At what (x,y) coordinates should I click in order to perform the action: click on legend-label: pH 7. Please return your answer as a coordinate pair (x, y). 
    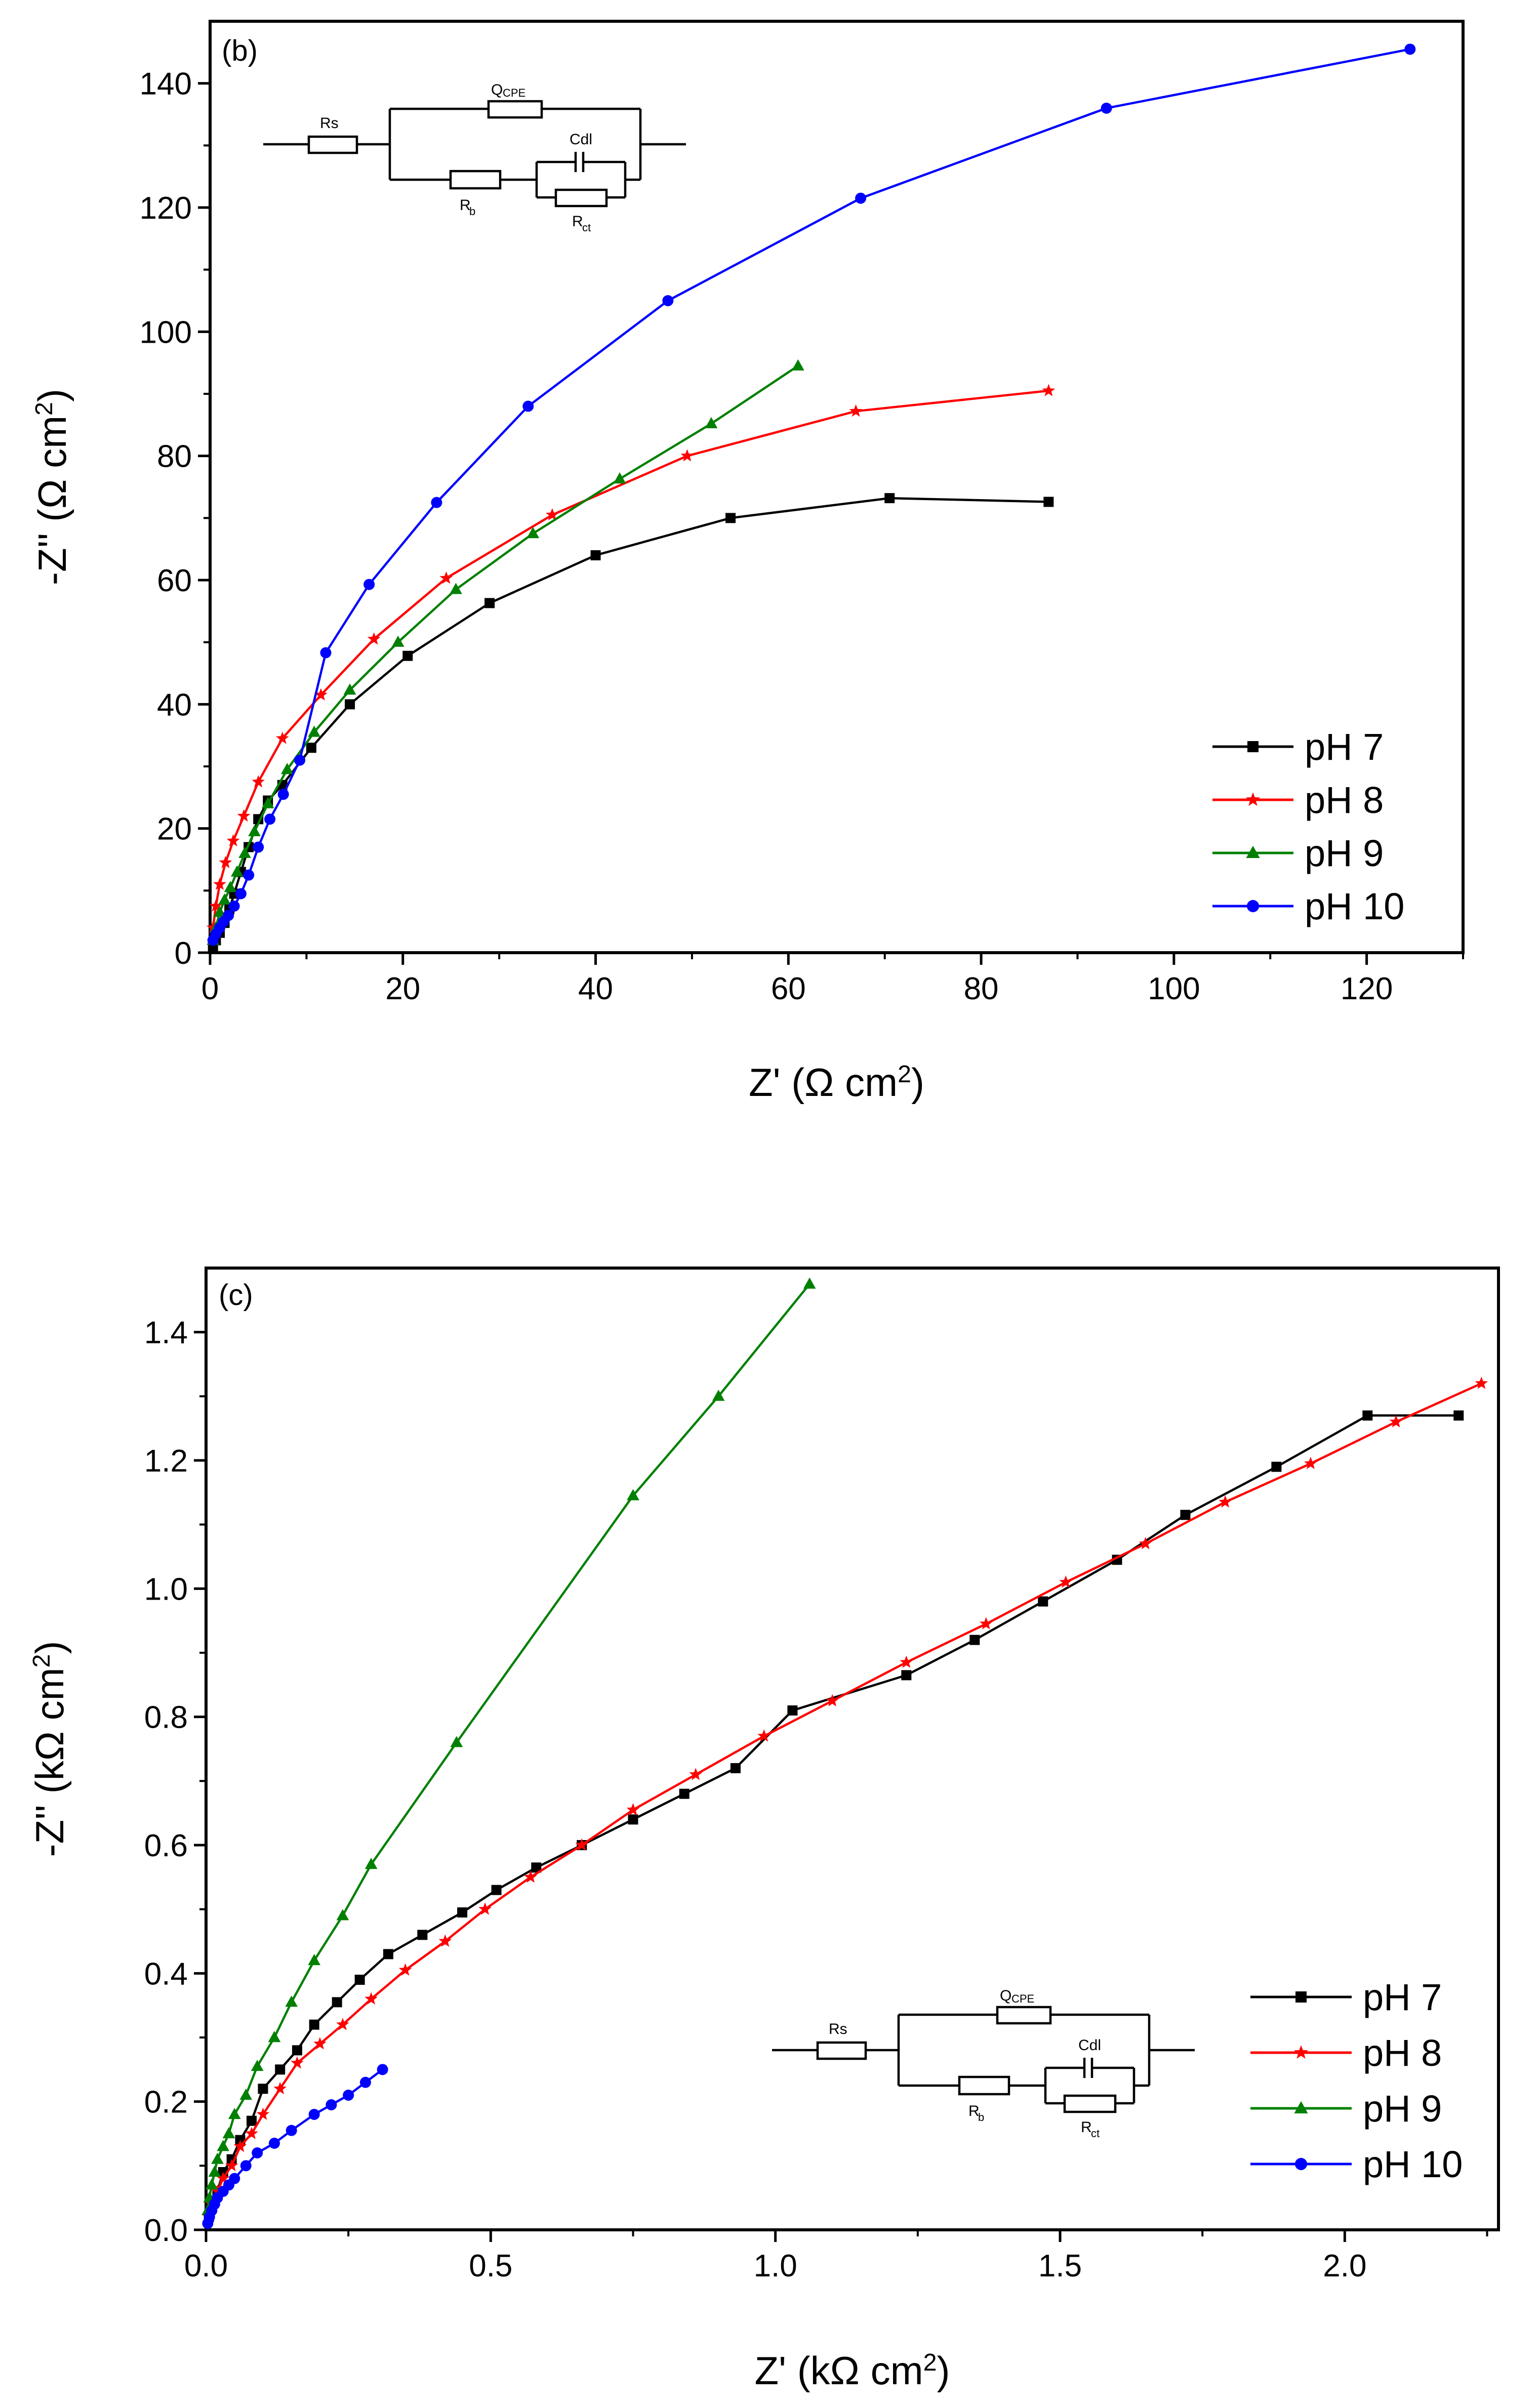
    Looking at the image, I should click on (1402, 1997).